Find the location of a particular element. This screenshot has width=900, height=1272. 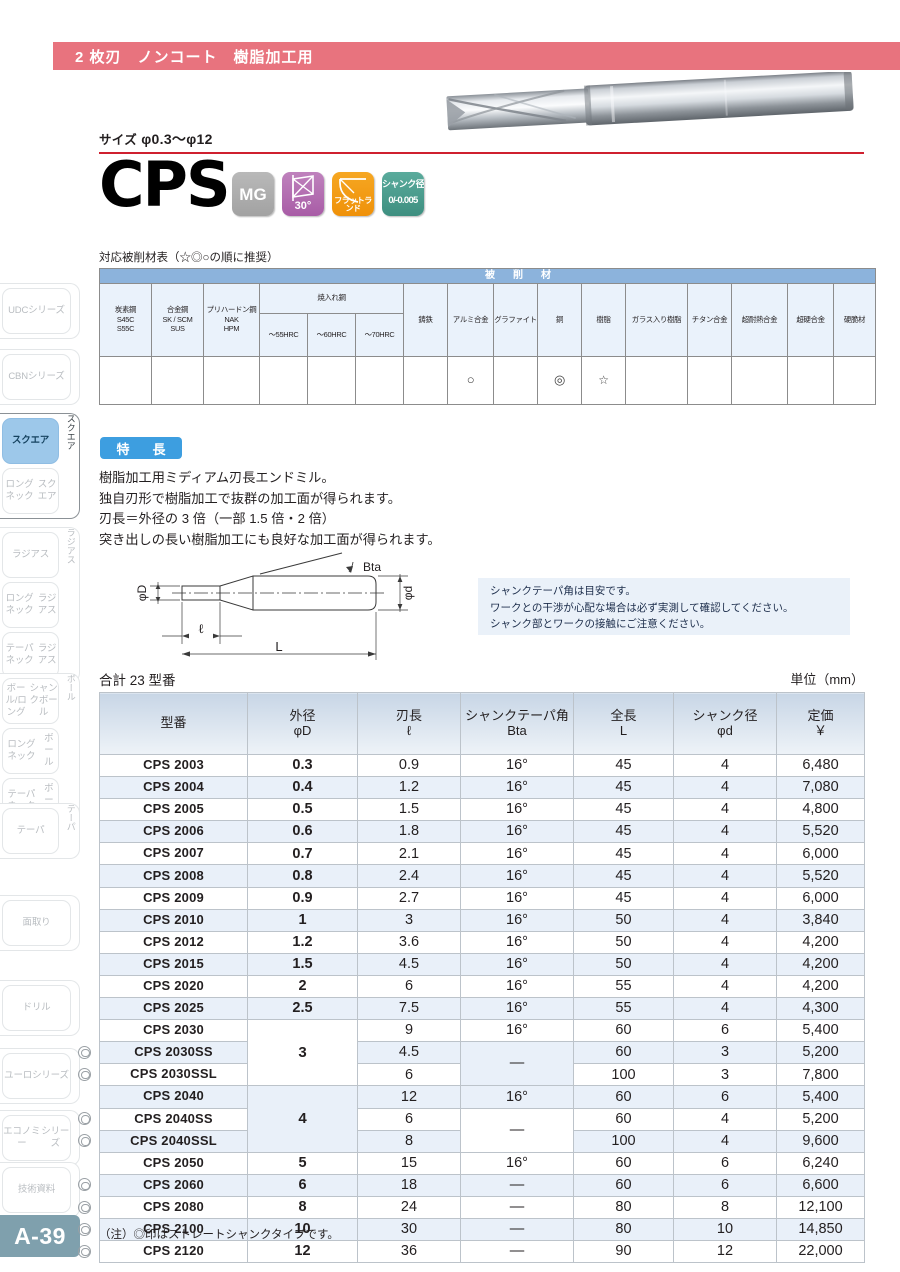

table-row: CPS 2040 4 12 16° 60 6 5,400 is located at coordinates (482, 1119).